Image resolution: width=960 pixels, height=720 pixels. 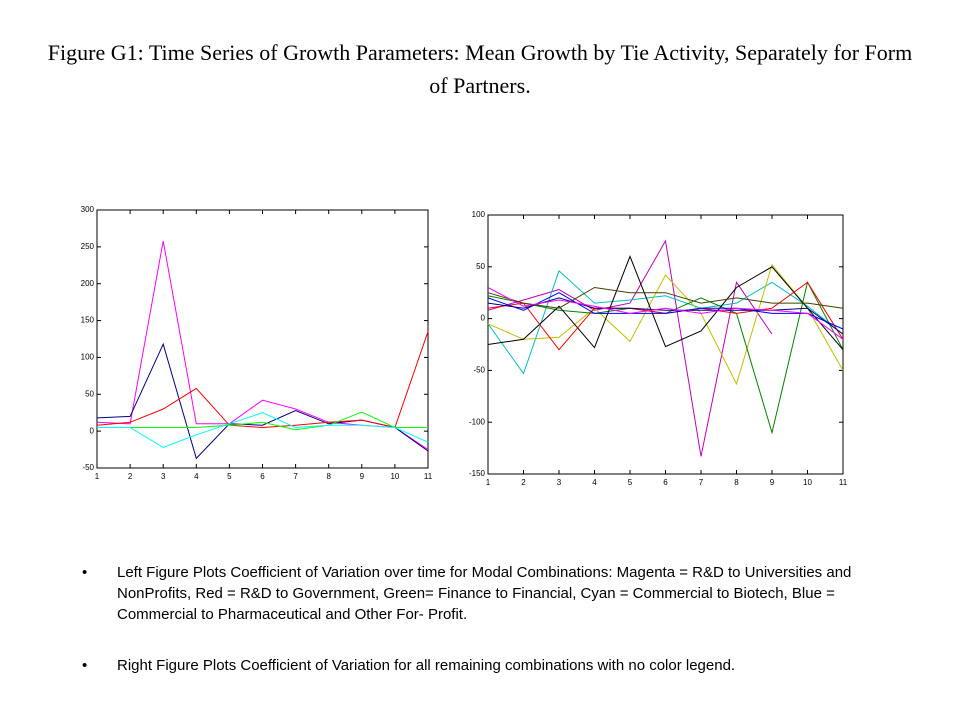 I want to click on y-tick-label: 250, so click(x=88, y=246).